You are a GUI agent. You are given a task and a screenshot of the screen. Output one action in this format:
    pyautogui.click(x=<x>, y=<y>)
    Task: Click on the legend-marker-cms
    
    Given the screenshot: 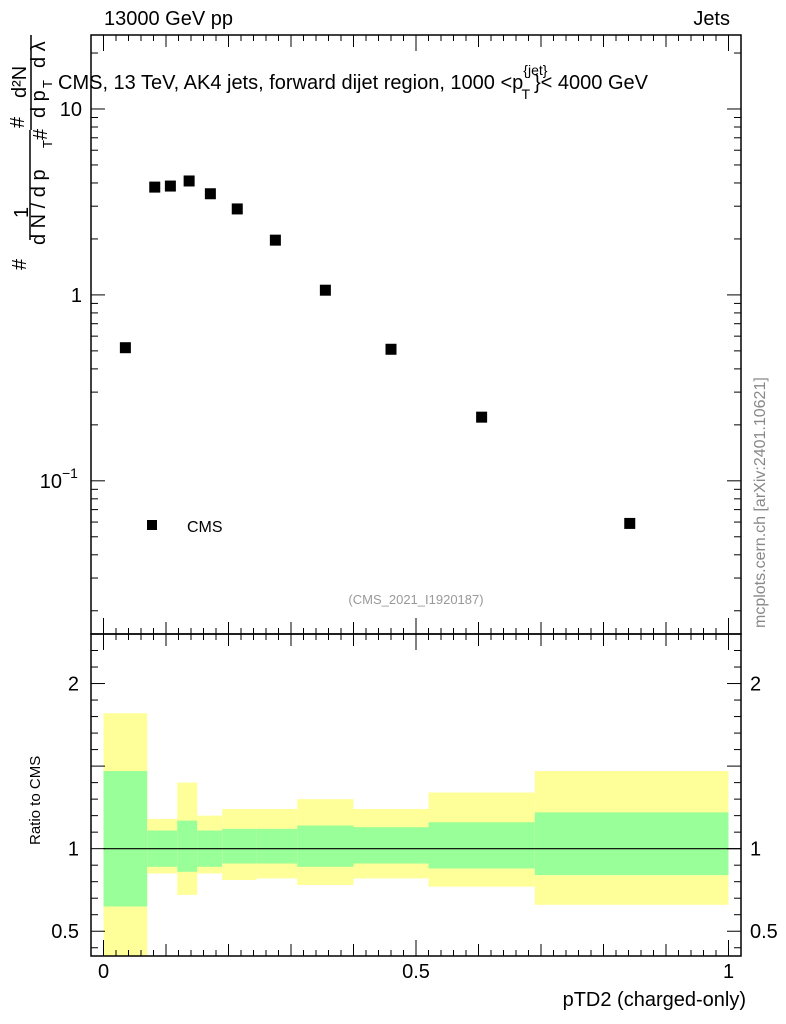 What is the action you would take?
    pyautogui.click(x=152, y=525)
    